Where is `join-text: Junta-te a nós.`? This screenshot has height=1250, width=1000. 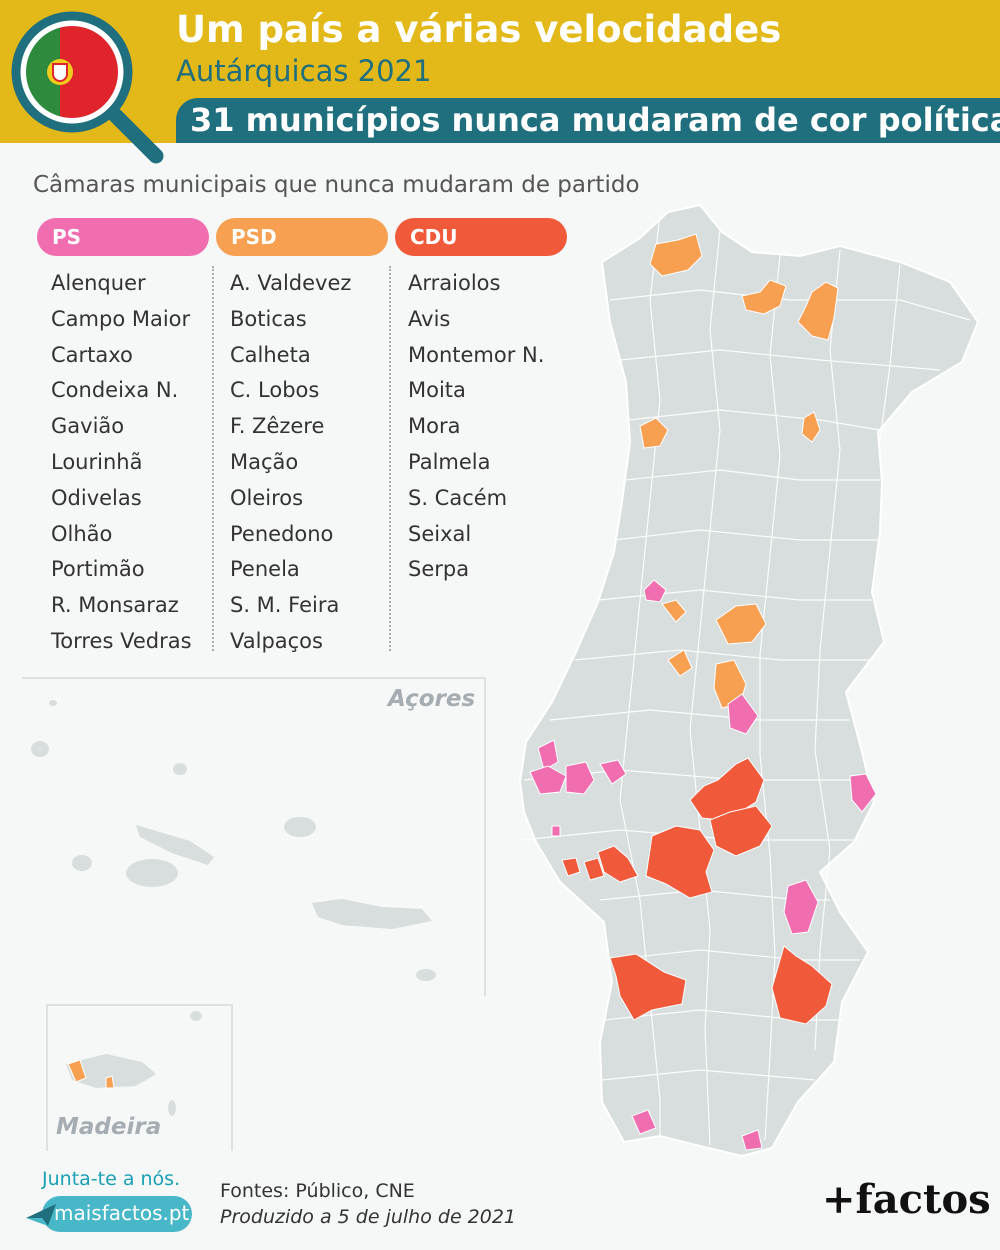 join-text: Junta-te a nós. is located at coordinates (111, 1179).